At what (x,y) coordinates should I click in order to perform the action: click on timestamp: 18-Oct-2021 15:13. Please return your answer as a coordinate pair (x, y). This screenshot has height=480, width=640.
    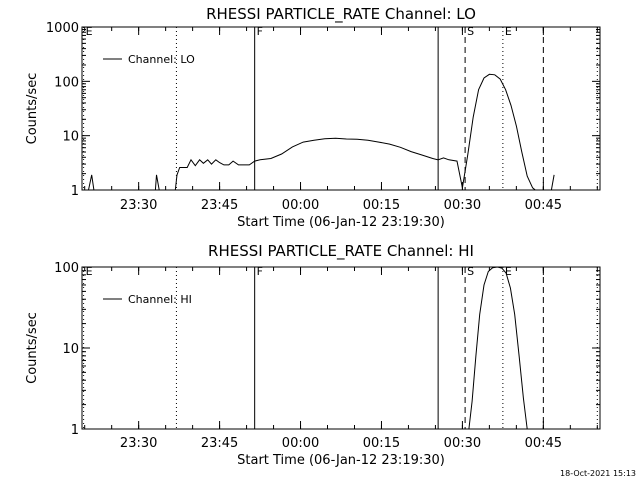
    Looking at the image, I should click on (598, 473).